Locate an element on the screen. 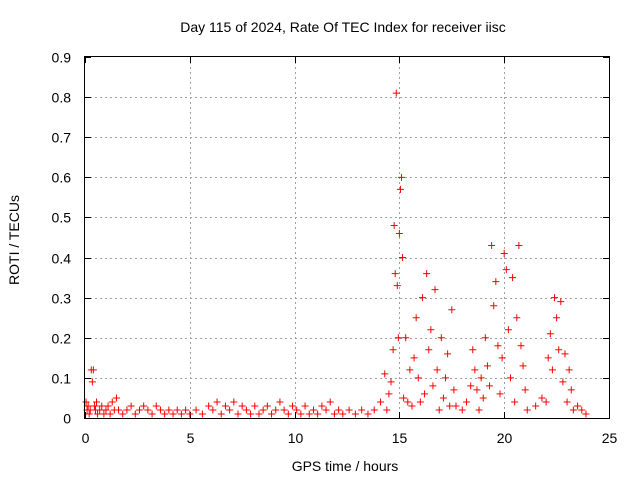 The width and height of the screenshot is (640, 485). x-tick-label: 10 is located at coordinates (296, 438).